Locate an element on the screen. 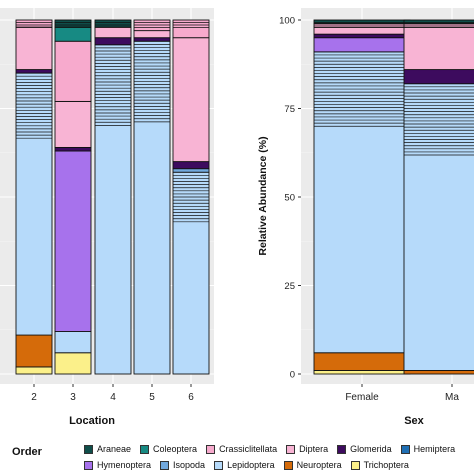 The height and width of the screenshot is (474, 474). bar-segment-2-diptera is located at coordinates (34, 48).